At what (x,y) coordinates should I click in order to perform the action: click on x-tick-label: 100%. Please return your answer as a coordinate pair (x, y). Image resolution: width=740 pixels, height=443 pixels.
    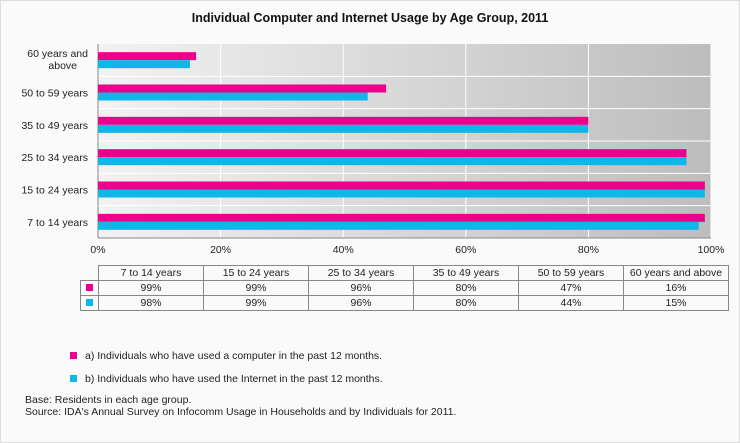
    Looking at the image, I should click on (711, 250).